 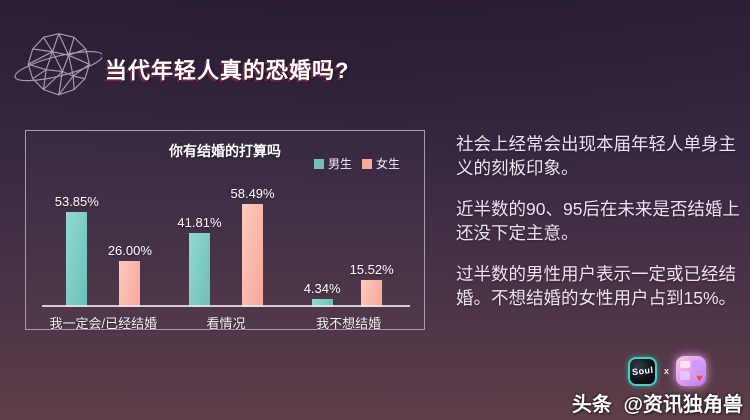 I want to click on chart-legend: 男生 女生, so click(x=356, y=163).